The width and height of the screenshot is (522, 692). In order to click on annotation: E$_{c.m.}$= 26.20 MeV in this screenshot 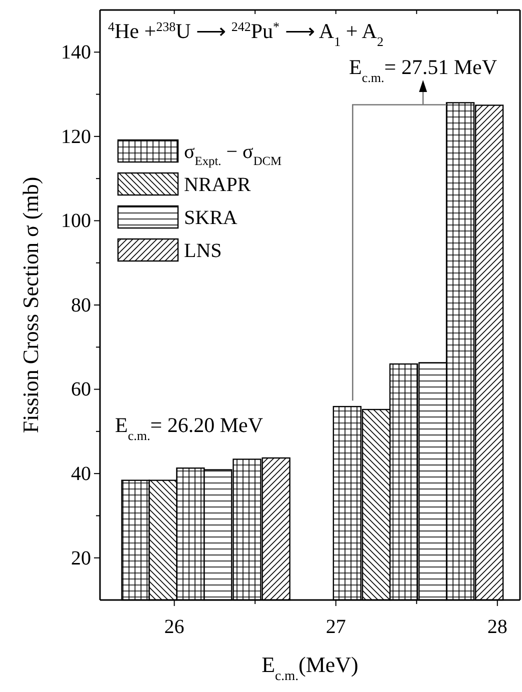, I will do `click(189, 427)`.